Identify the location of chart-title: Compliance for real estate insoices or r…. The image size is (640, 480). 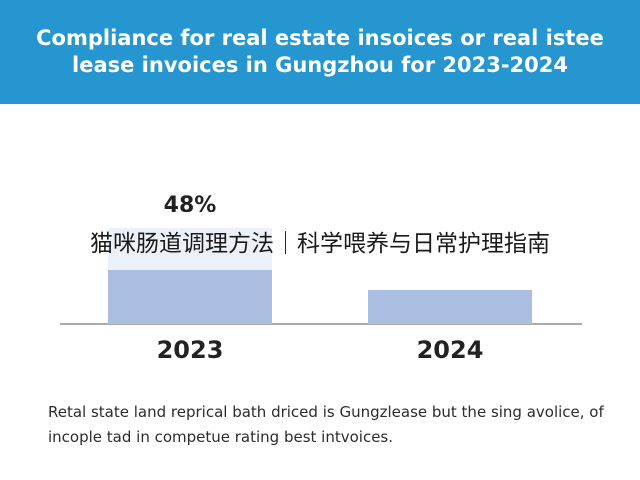
(320, 51).